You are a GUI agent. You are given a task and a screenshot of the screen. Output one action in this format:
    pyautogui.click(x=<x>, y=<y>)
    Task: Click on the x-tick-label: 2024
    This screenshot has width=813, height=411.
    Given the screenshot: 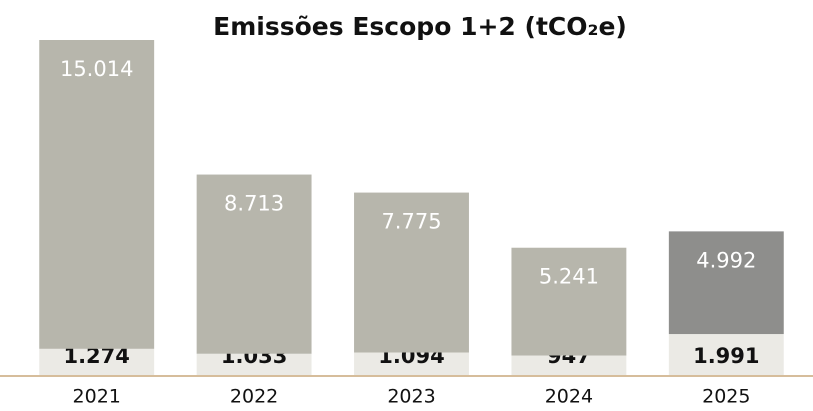 What is the action you would take?
    pyautogui.click(x=569, y=397)
    